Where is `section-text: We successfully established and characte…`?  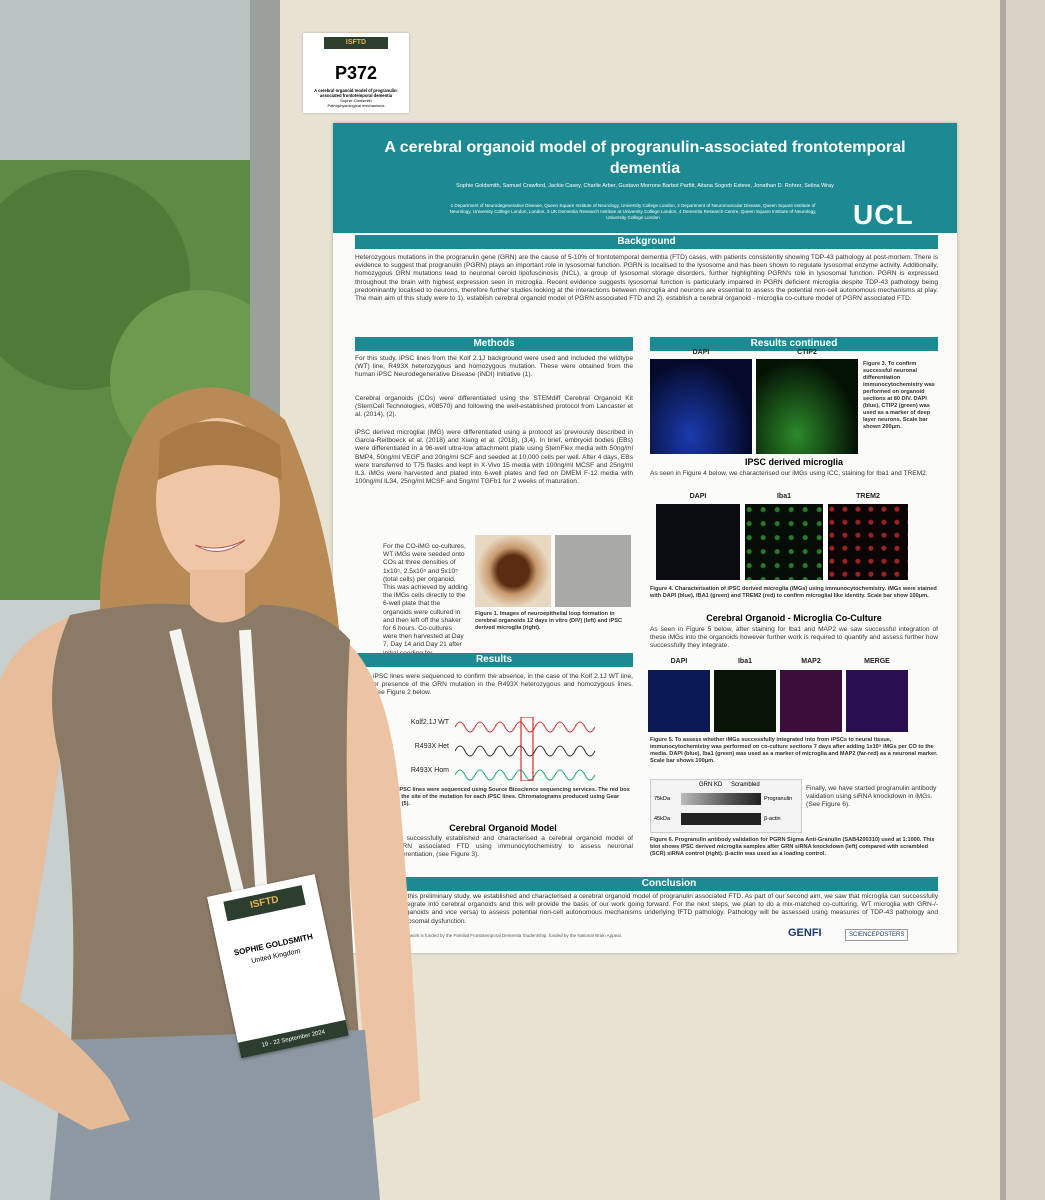
section-text: We successfully established and characte… is located at coordinates (513, 847).